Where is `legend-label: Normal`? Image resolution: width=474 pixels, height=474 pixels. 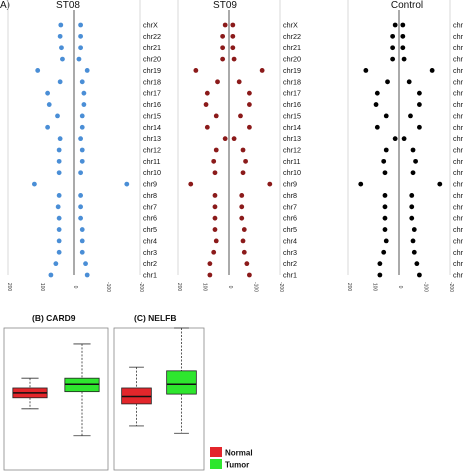
legend-label: Normal is located at coordinates (239, 453).